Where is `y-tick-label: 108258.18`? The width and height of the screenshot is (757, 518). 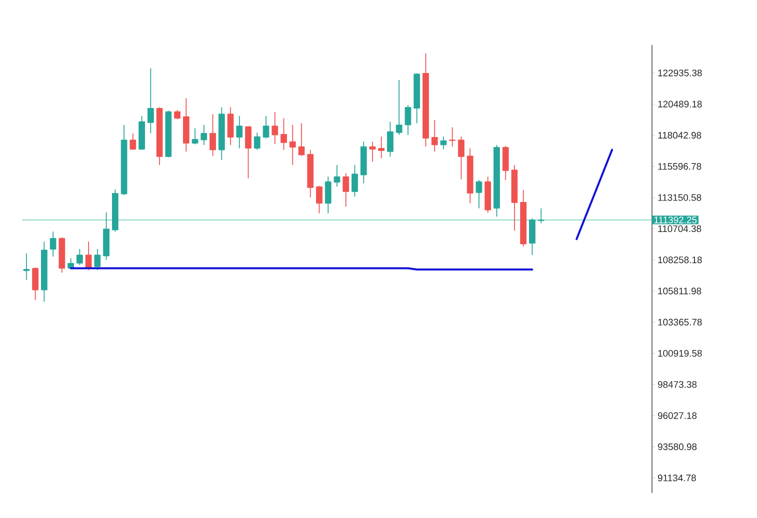
y-tick-label: 108258.18 is located at coordinates (680, 260).